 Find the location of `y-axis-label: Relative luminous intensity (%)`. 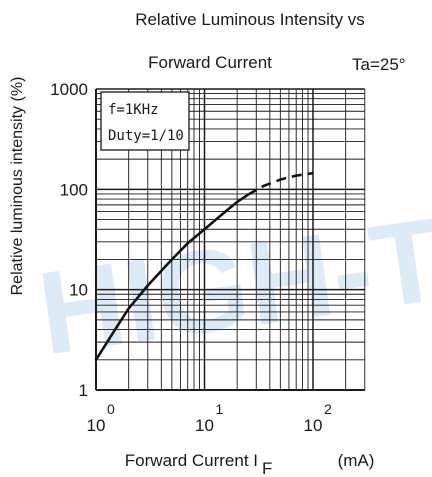

y-axis-label: Relative luminous intensity (%) is located at coordinates (17, 186).